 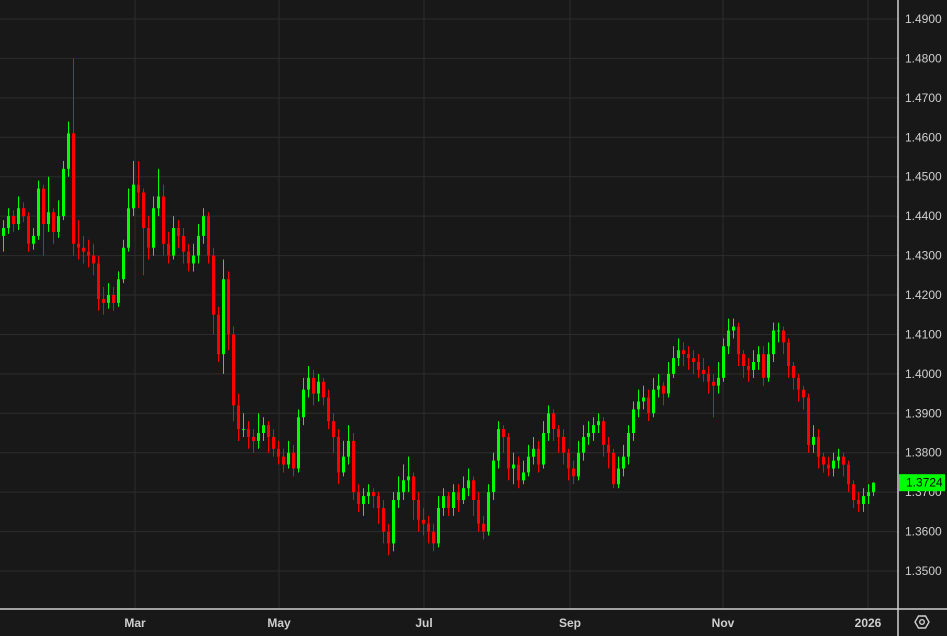 What do you see at coordinates (923, 334) in the screenshot?
I see `y-tick-label: 1.4100` at bounding box center [923, 334].